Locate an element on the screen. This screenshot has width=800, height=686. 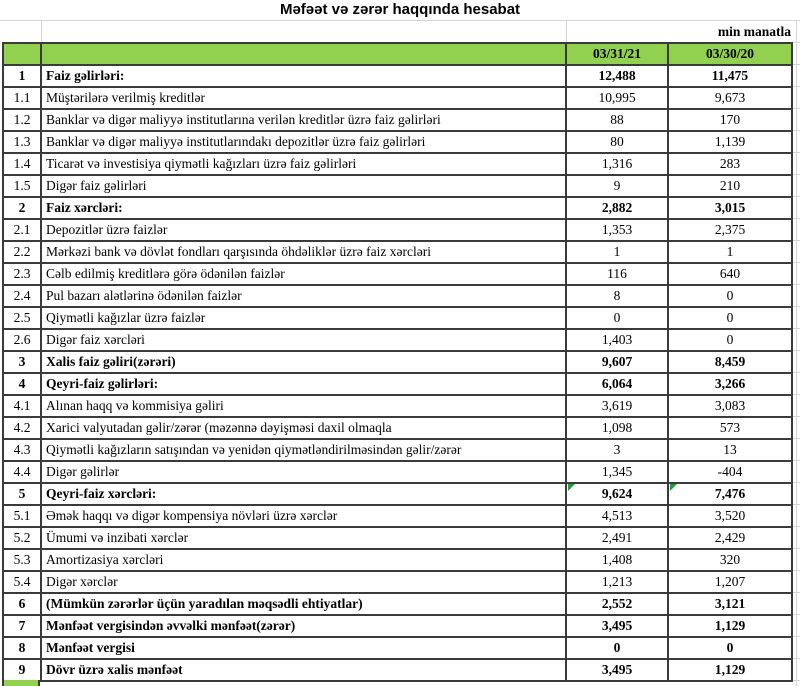
value-2021-cell: 1,316 is located at coordinates (618, 164).